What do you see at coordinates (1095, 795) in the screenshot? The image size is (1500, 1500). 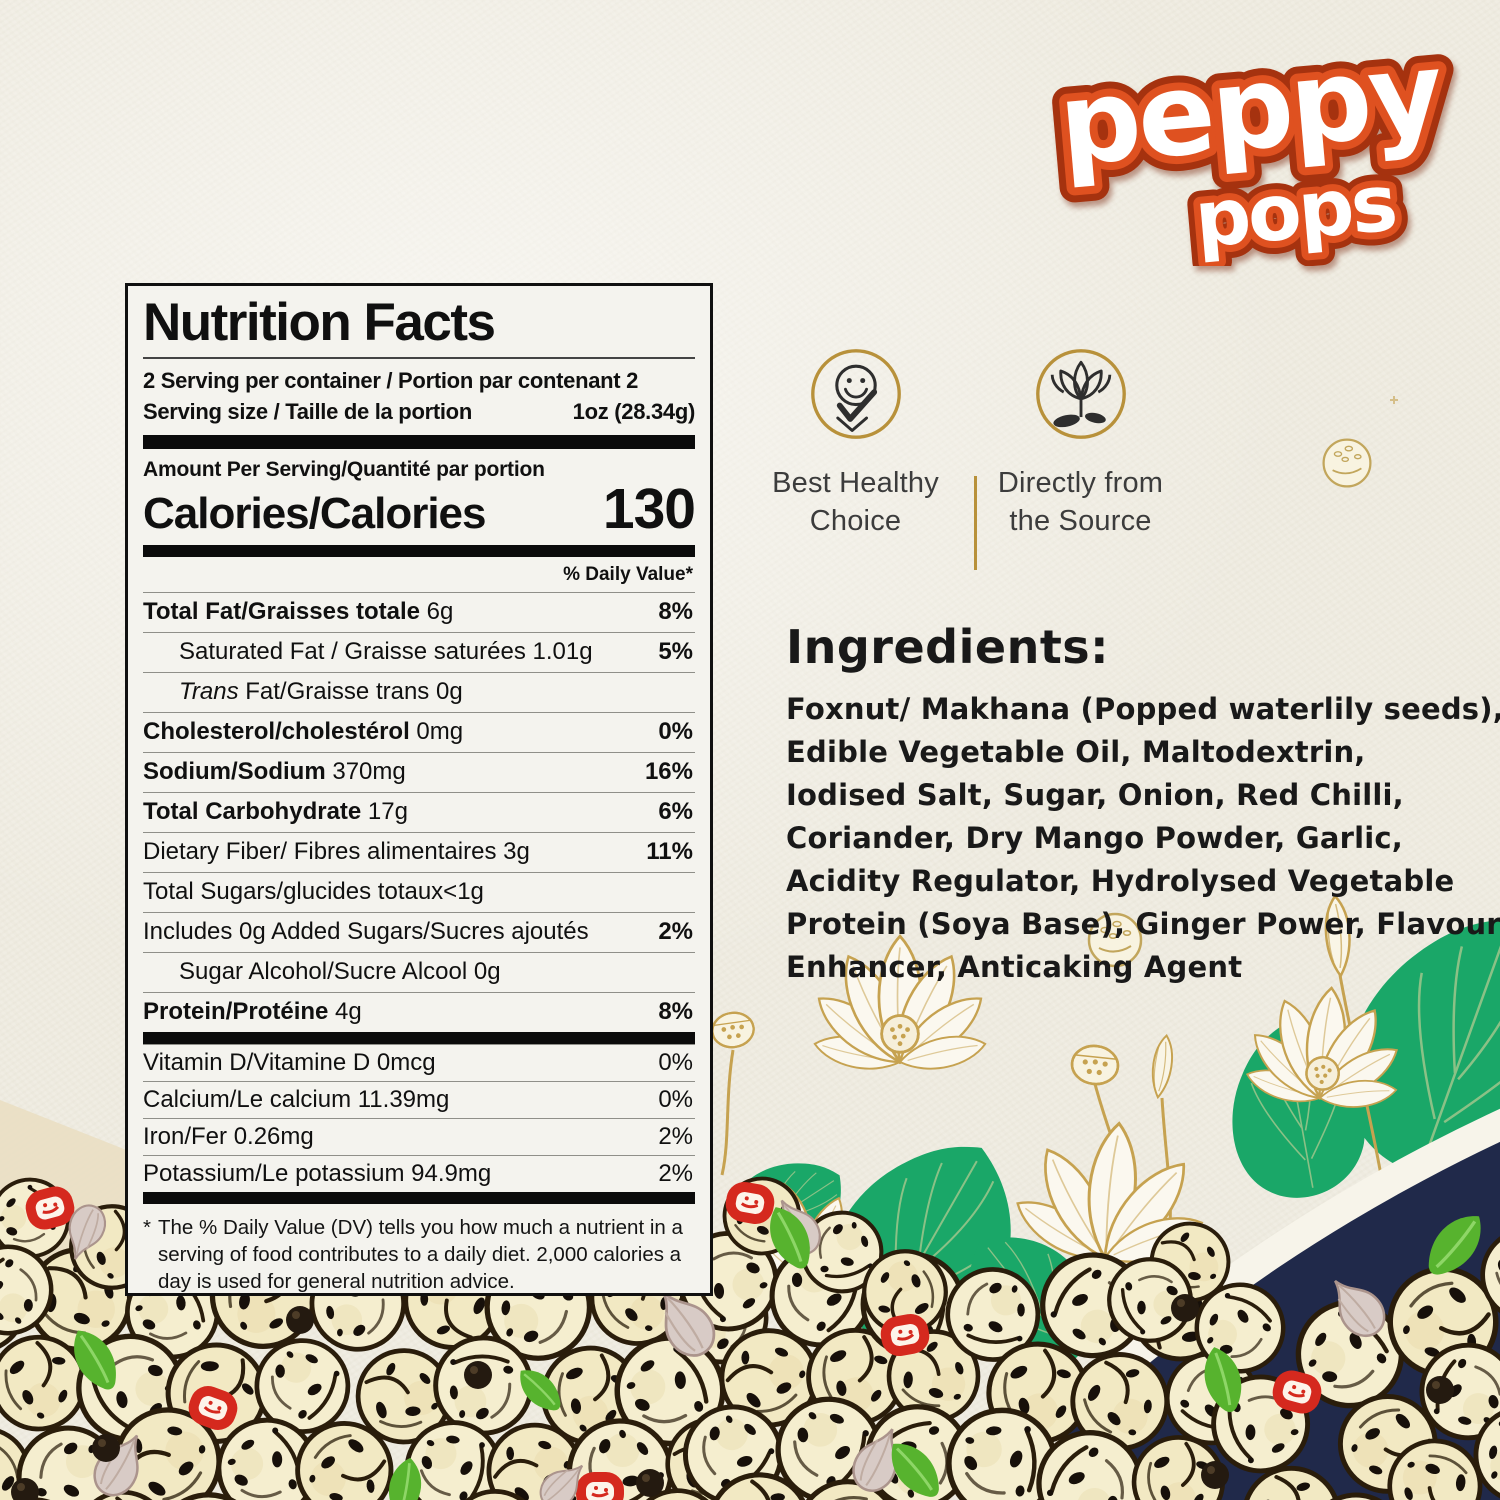 I see `ingredients-line: Iodised Salt, Sugar, Onion, Red Chilli,` at bounding box center [1095, 795].